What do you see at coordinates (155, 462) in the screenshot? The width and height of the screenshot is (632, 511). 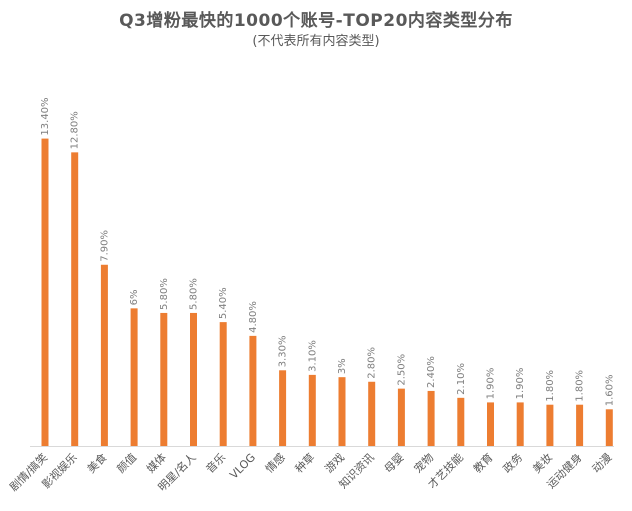 I see `category-label-5: 媒体` at bounding box center [155, 462].